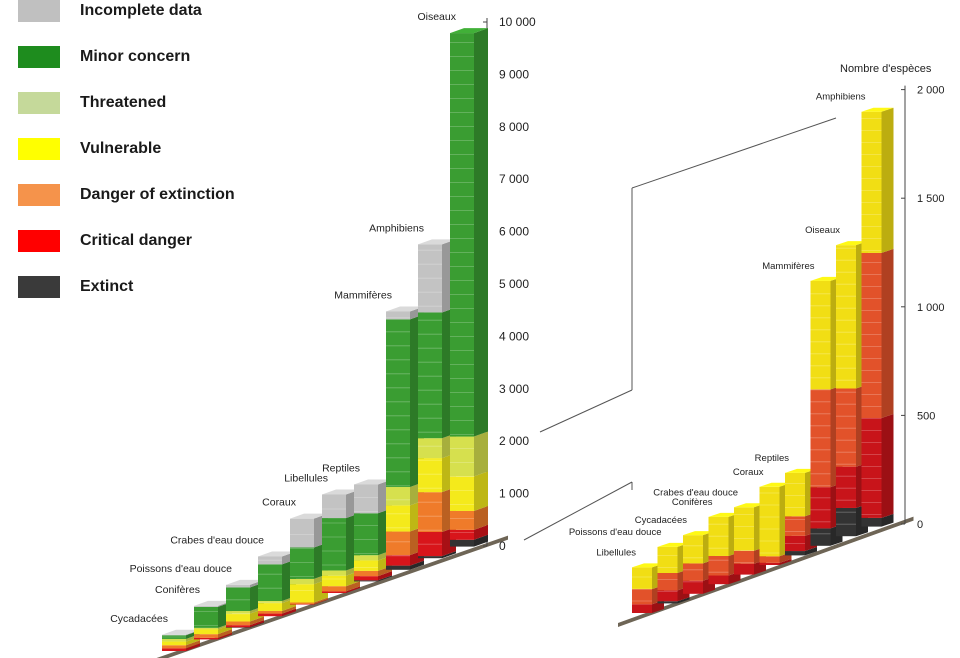 This screenshot has height=658, width=960. What do you see at coordinates (39, 195) in the screenshot?
I see `legend-swatch-danger` at bounding box center [39, 195].